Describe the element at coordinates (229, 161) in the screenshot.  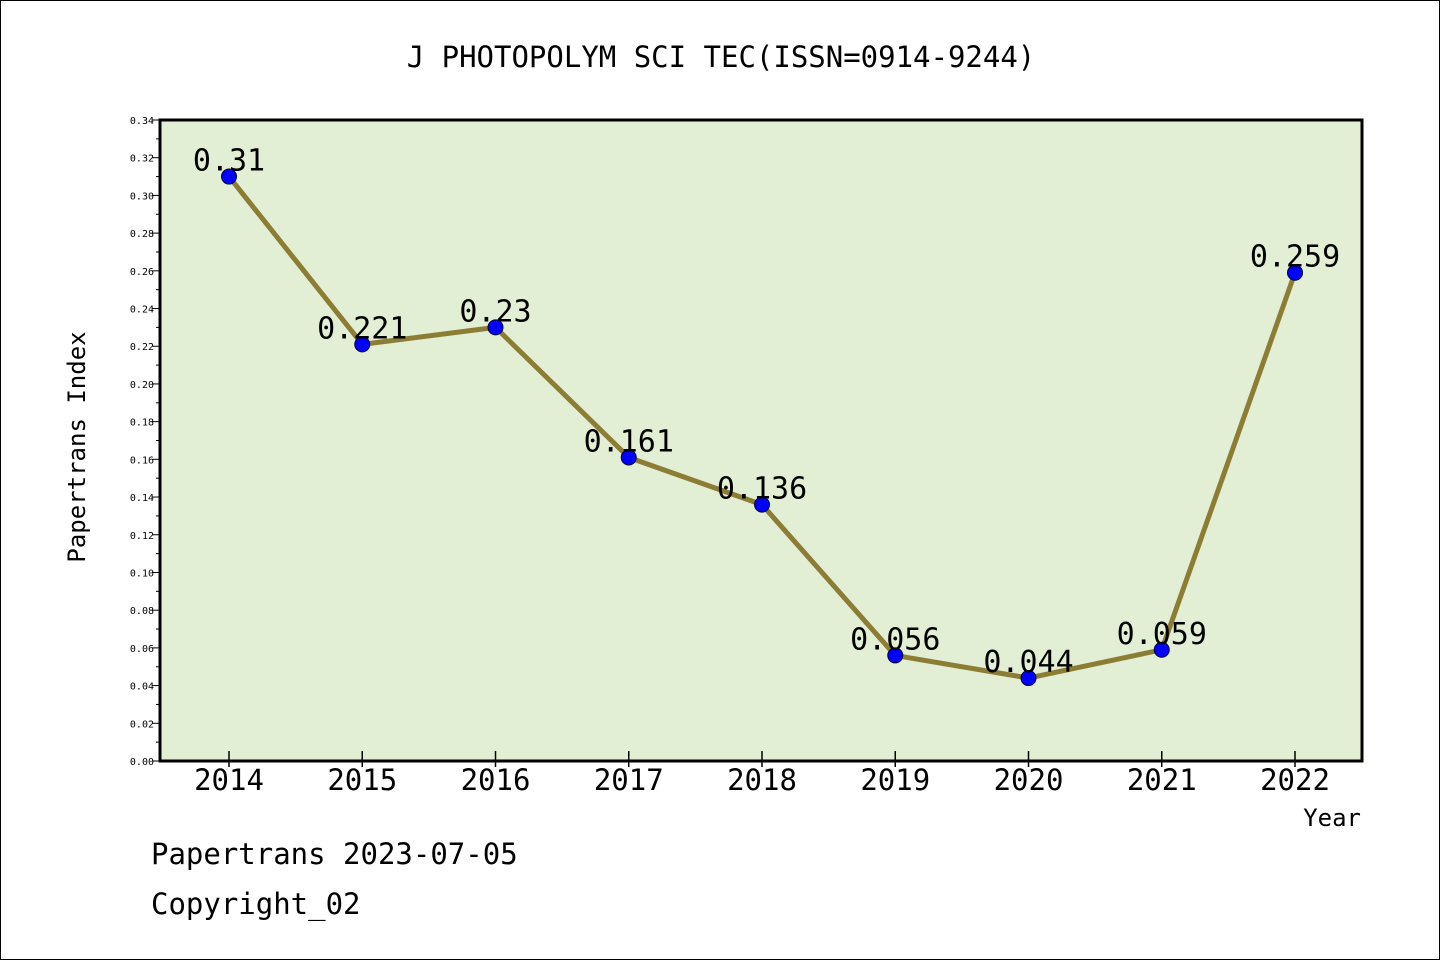
I see `data-label: 0.31` at that location.